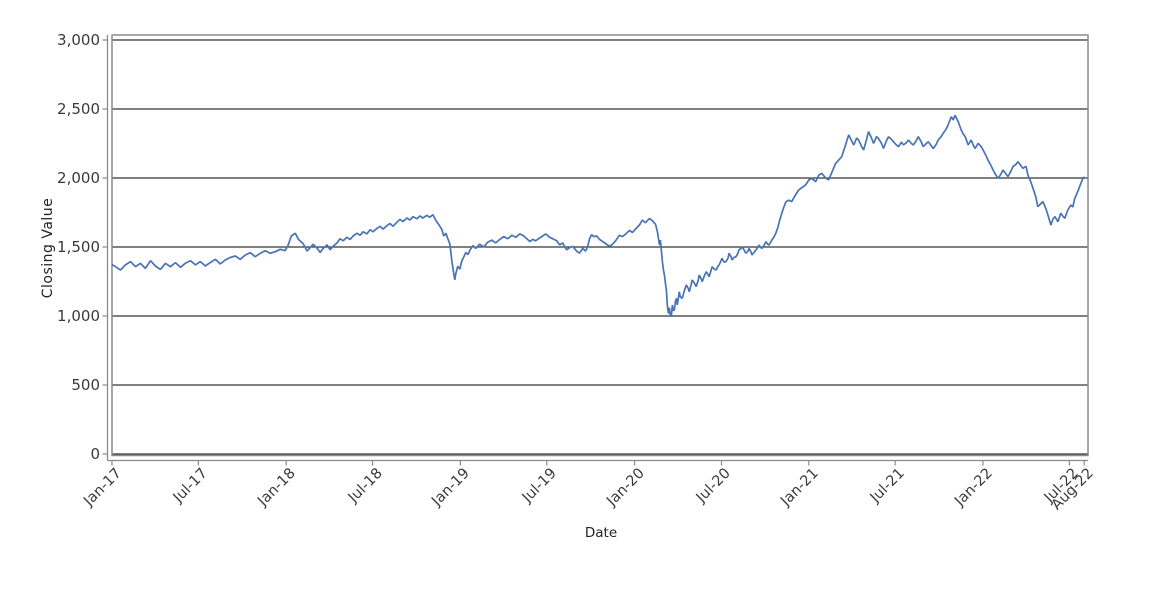 This screenshot has height=600, width=1150. I want to click on y-tick-label-2,000: 2,000, so click(78, 178).